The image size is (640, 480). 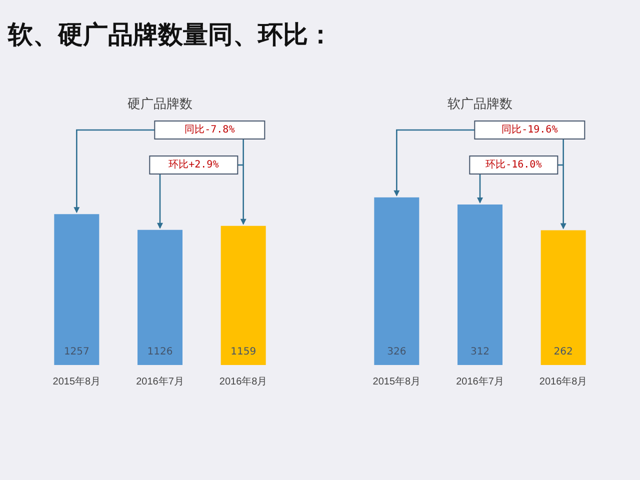 What do you see at coordinates (243, 352) in the screenshot?
I see `data-label: 1159` at bounding box center [243, 352].